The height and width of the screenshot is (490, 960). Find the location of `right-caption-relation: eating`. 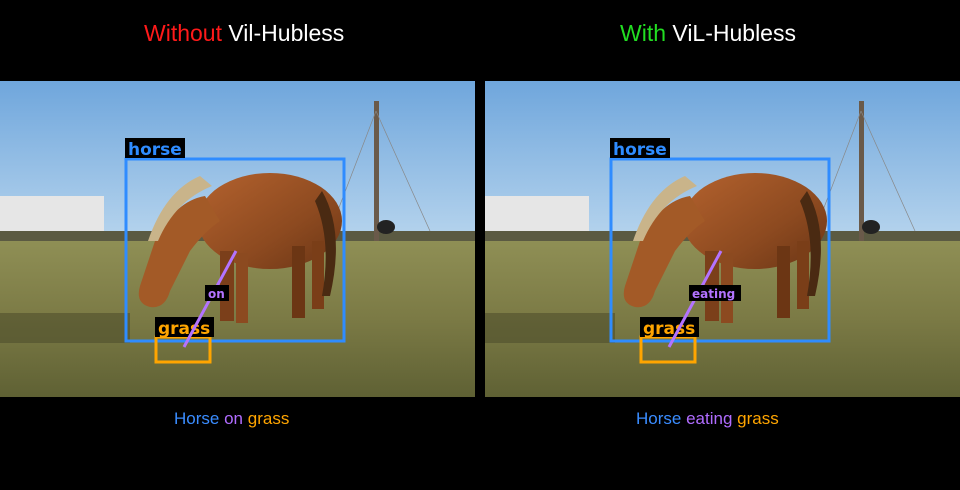

right-caption-relation: eating is located at coordinates (709, 418).